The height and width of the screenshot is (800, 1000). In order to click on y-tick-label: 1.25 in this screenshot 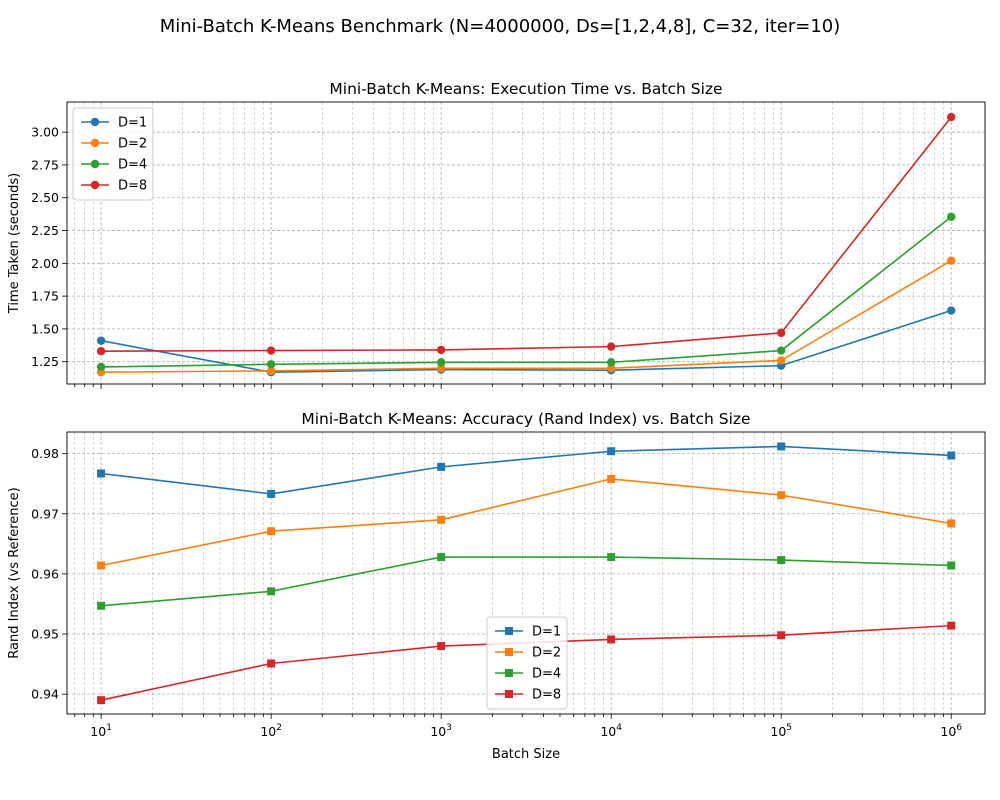, I will do `click(45, 361)`.